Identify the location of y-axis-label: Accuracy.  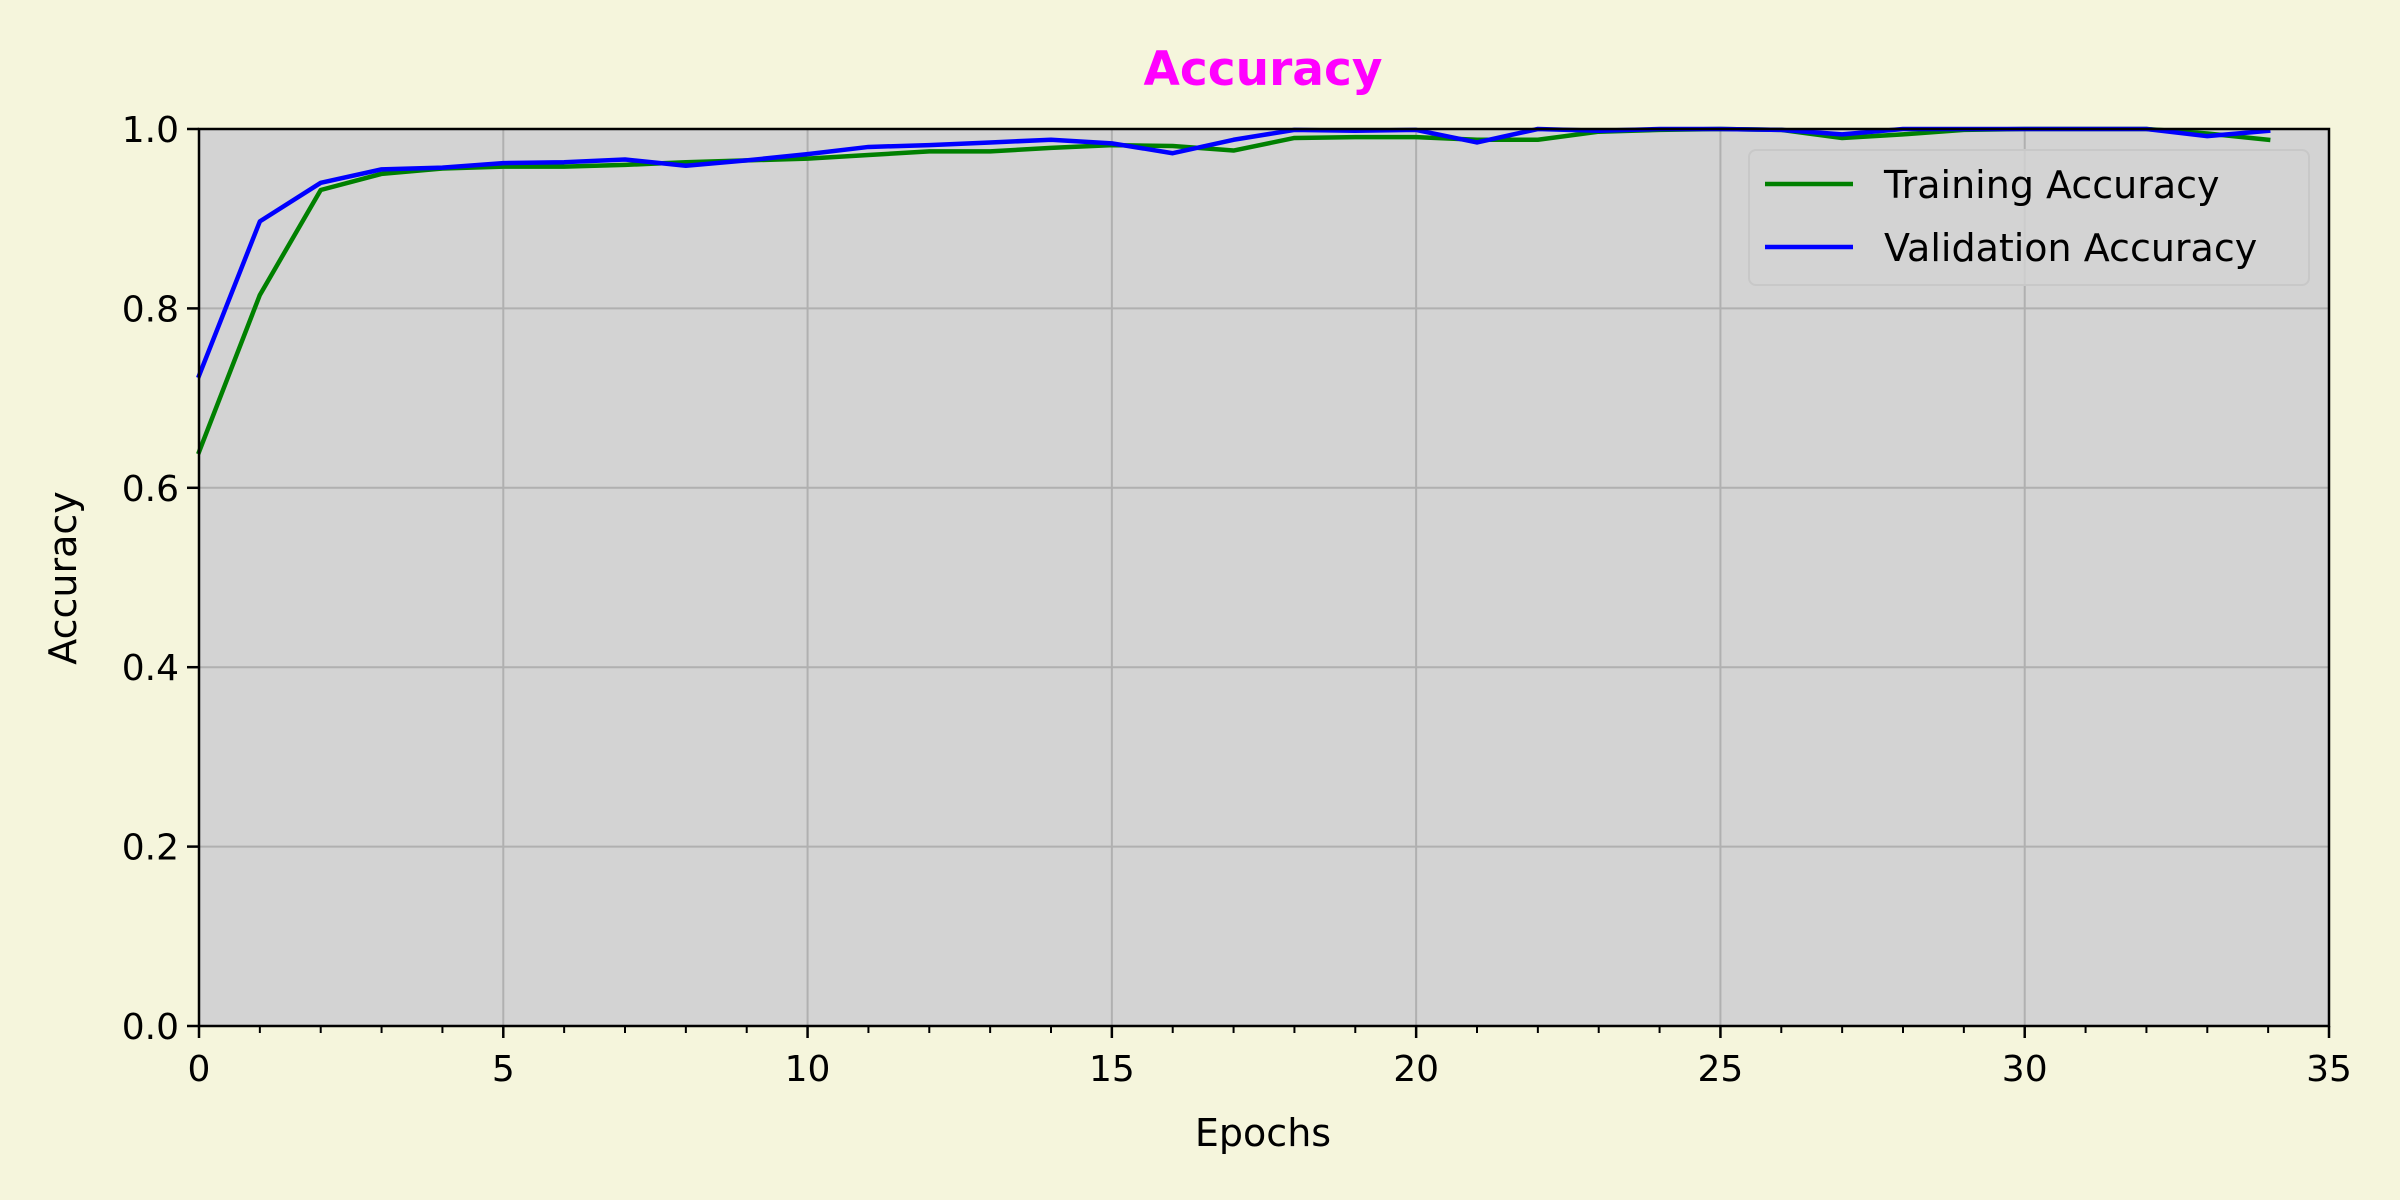
(63, 578).